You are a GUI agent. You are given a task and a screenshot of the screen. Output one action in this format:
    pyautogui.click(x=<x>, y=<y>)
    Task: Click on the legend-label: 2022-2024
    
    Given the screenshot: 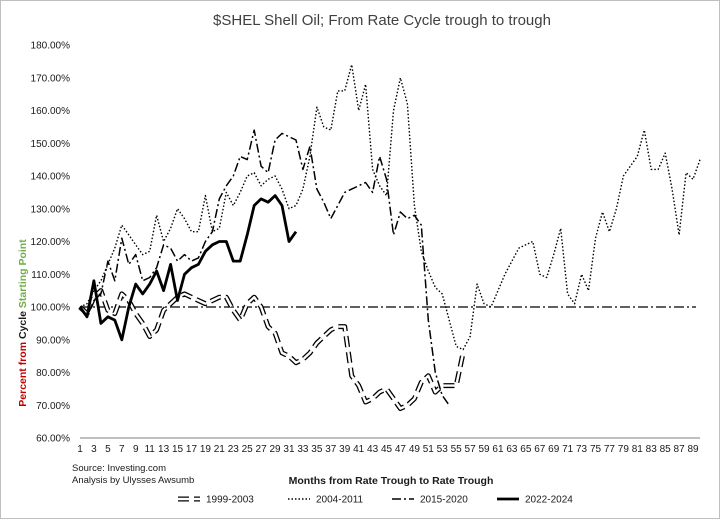 What is the action you would take?
    pyautogui.click(x=549, y=500)
    